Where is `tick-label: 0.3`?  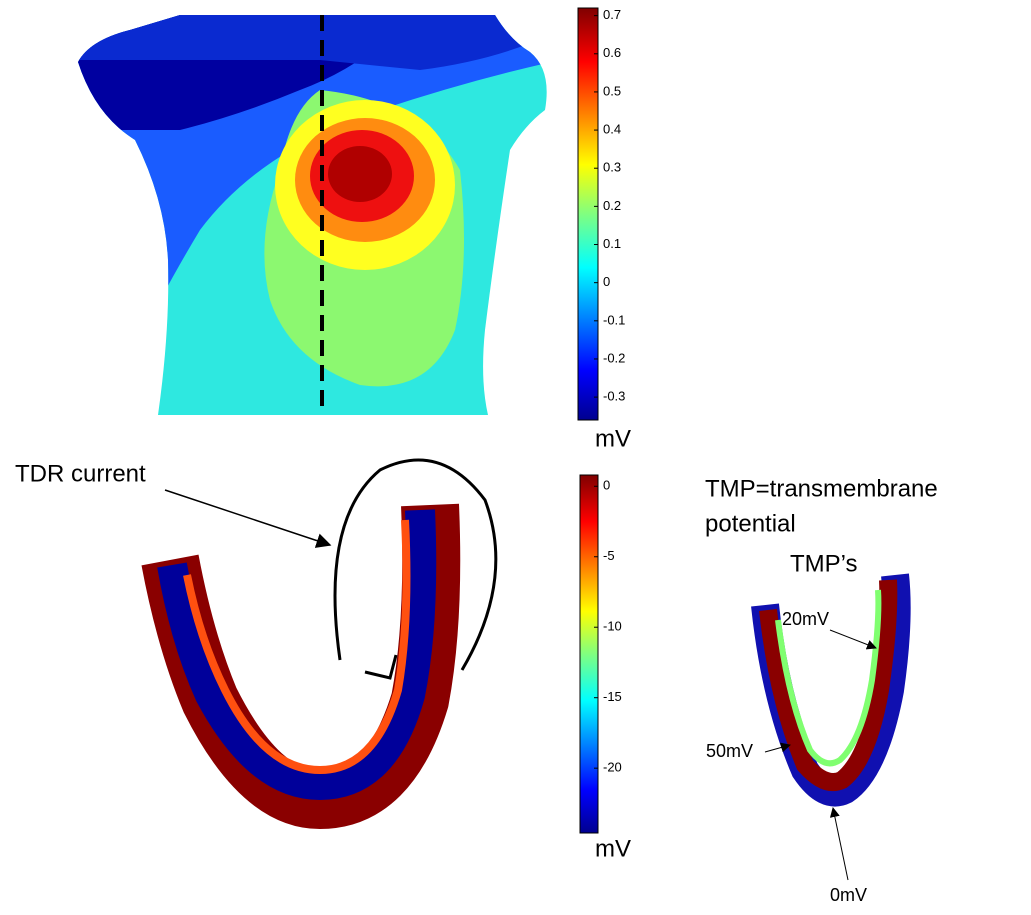 tick-label: 0.3 is located at coordinates (612, 167).